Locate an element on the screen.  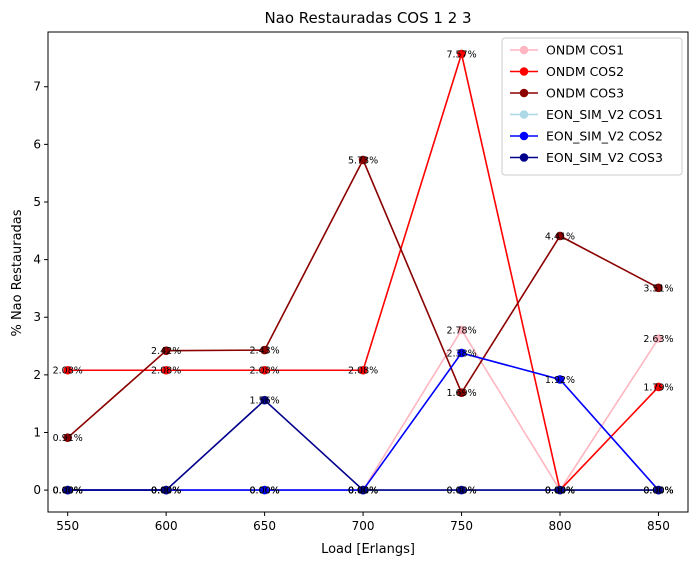
y-tick-label: 4 is located at coordinates (37, 260).